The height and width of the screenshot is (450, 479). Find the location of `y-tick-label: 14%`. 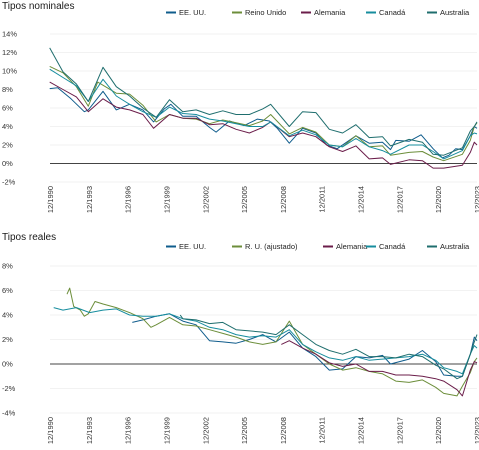

y-tick-label: 14% is located at coordinates (9, 34).